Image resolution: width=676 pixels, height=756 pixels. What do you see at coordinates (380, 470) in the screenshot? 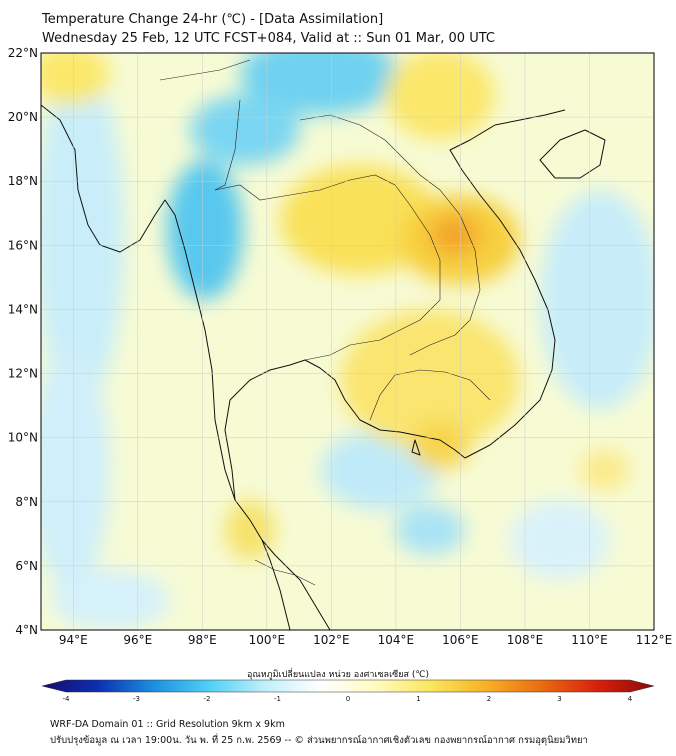
I see `cool-area-gulf` at bounding box center [380, 470].